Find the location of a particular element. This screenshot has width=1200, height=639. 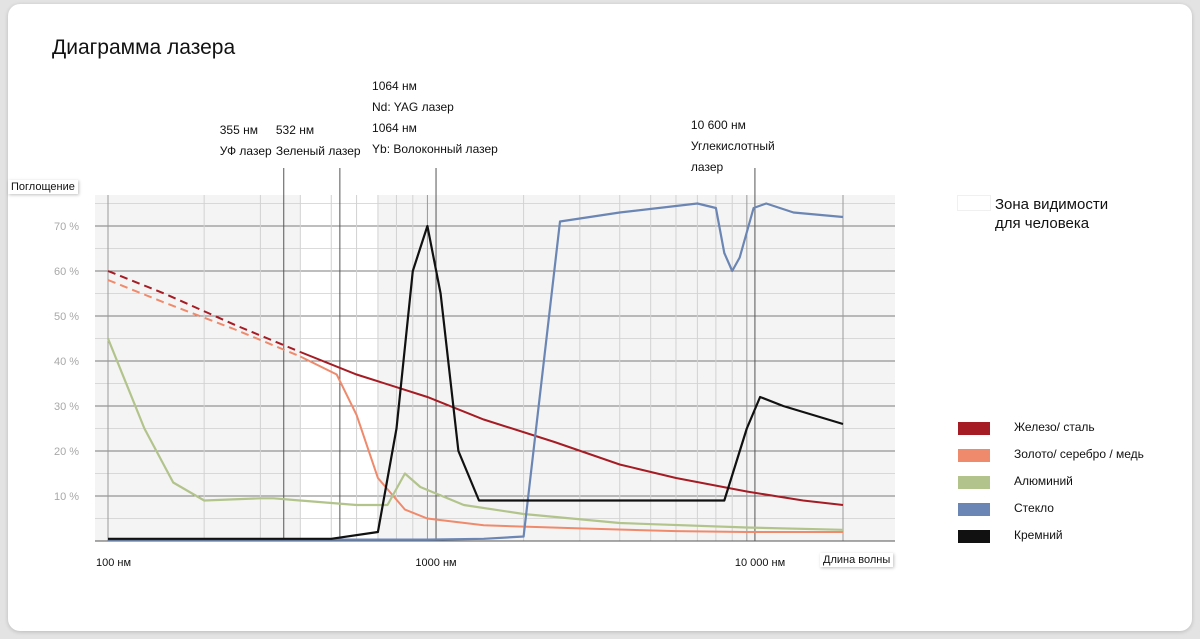

legend-item: Алюминий is located at coordinates (1058, 483).